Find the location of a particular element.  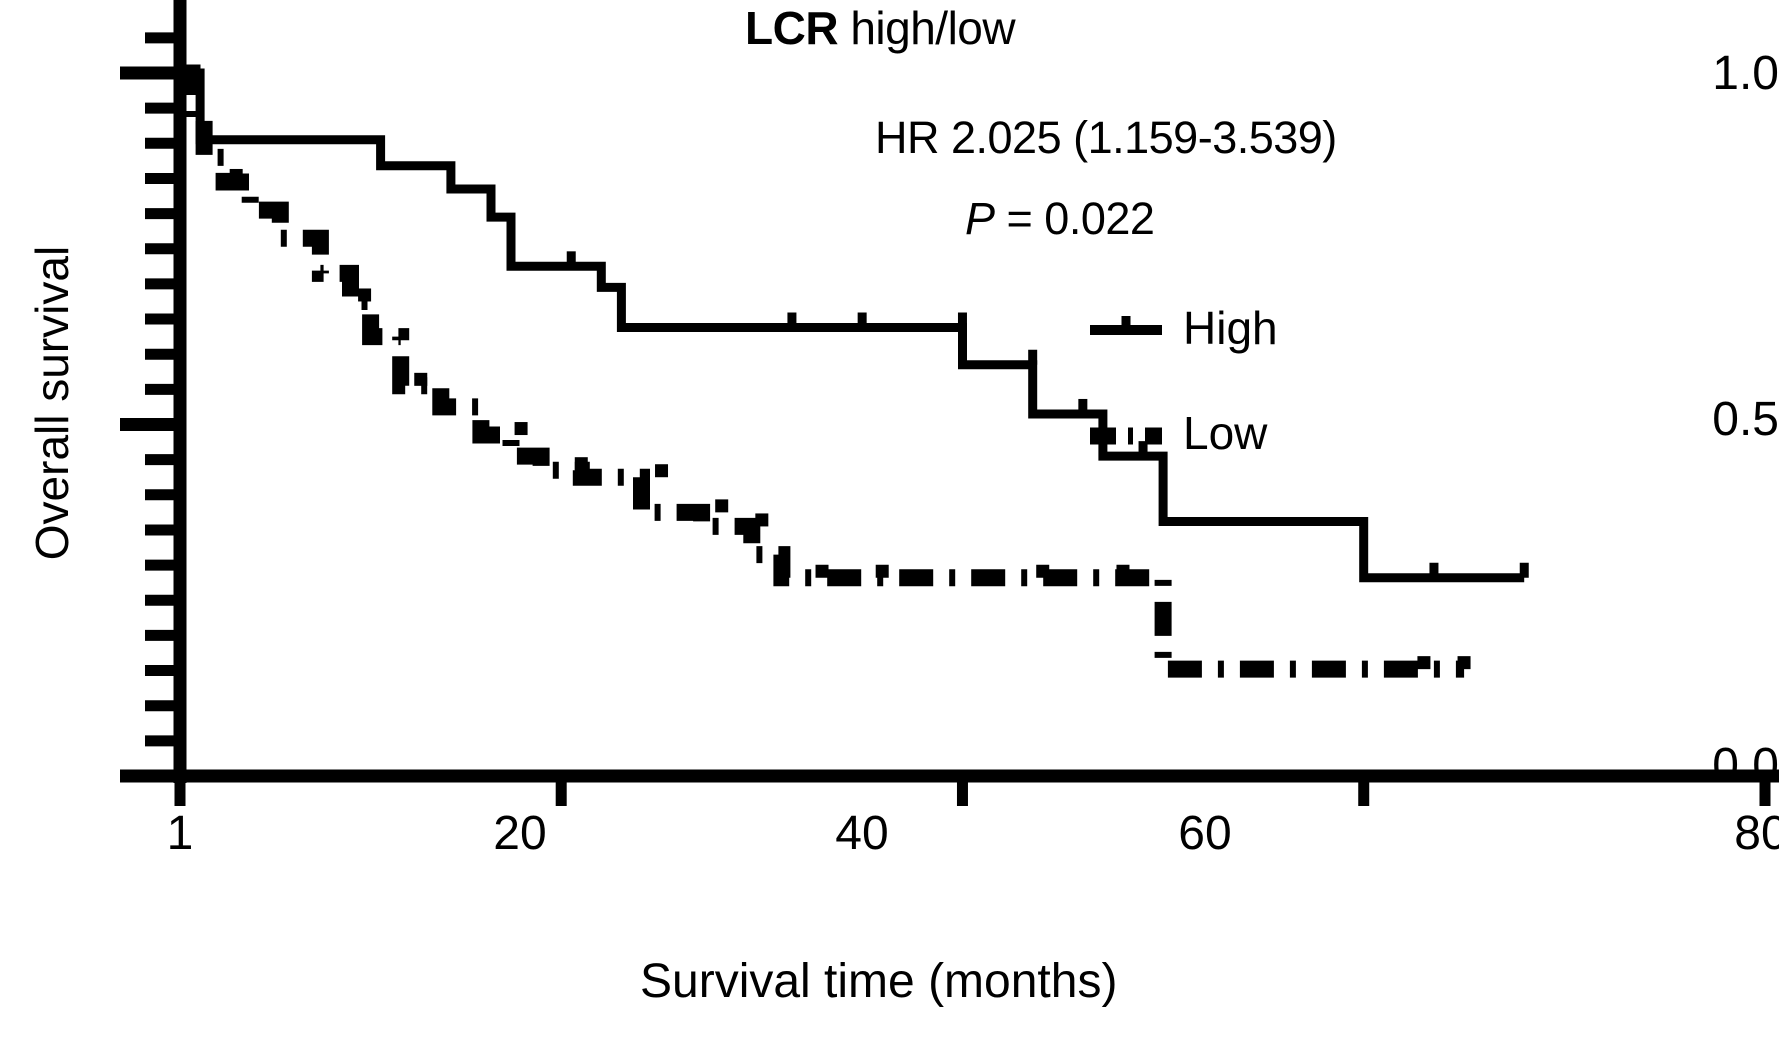

legend-label-low: Low is located at coordinates (1225, 433).